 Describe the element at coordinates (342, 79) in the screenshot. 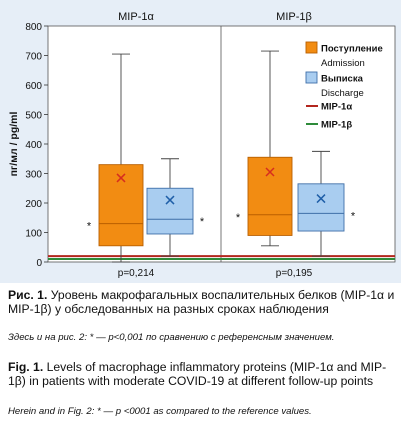

I see `legend-label: Выписка` at that location.